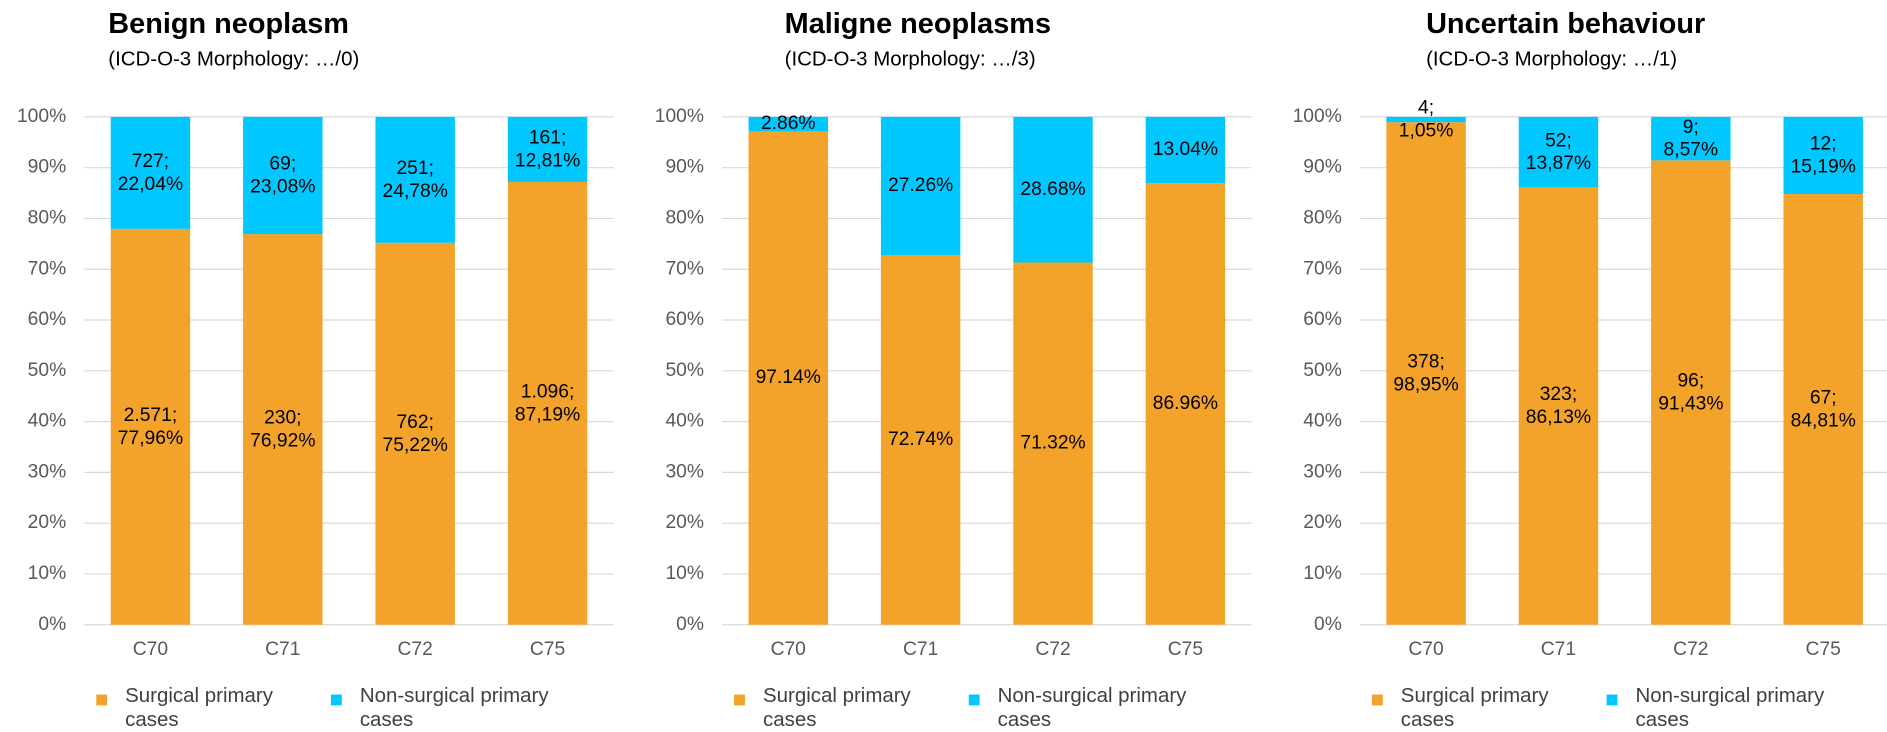 The width and height of the screenshot is (1887, 732). I want to click on data-label-line: 323;, so click(1558, 394).